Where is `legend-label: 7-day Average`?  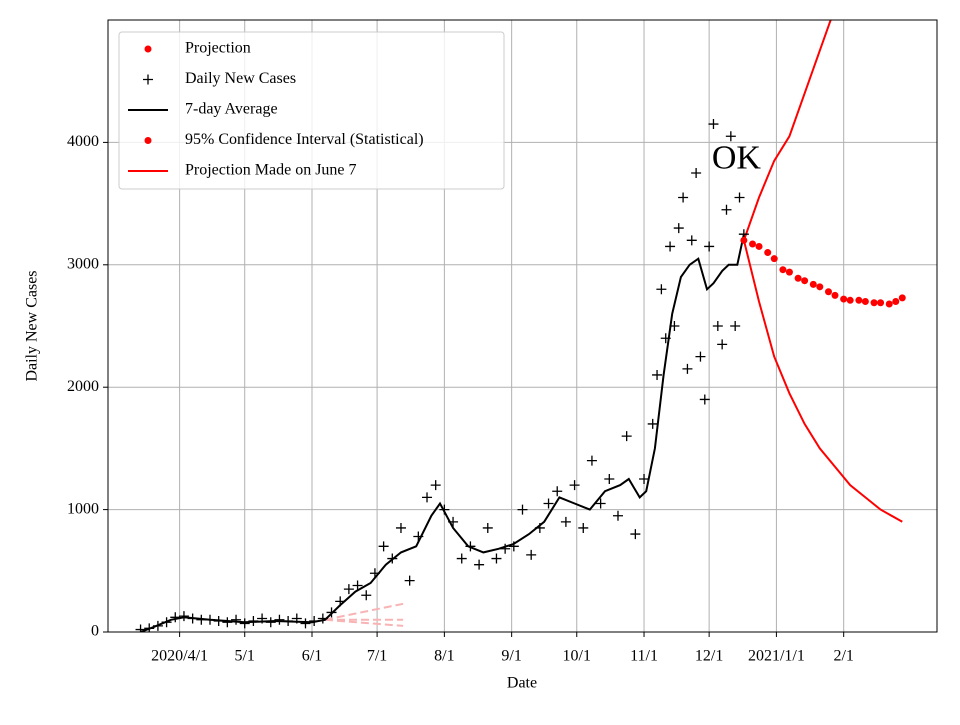 legend-label: 7-day Average is located at coordinates (231, 109).